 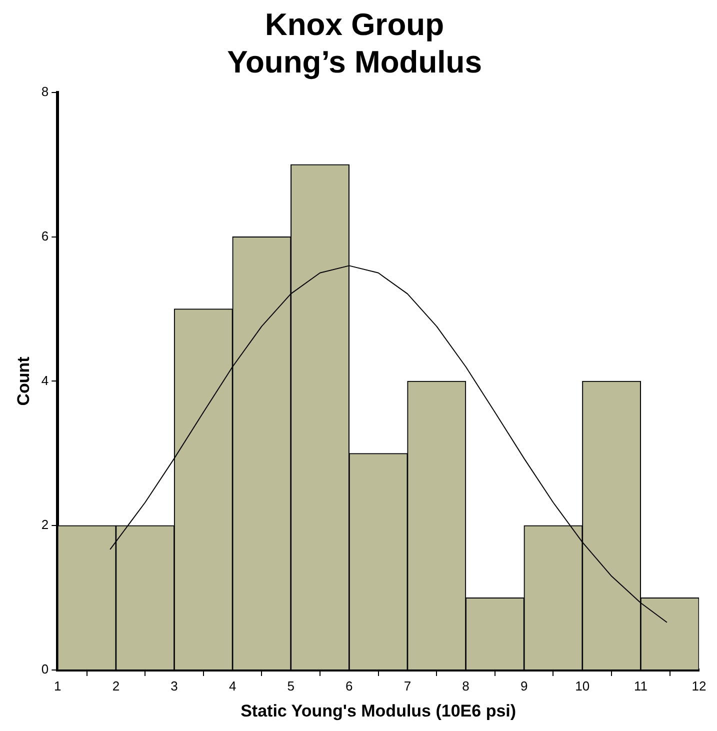 I want to click on x-tick-label: 3, so click(x=174, y=686).